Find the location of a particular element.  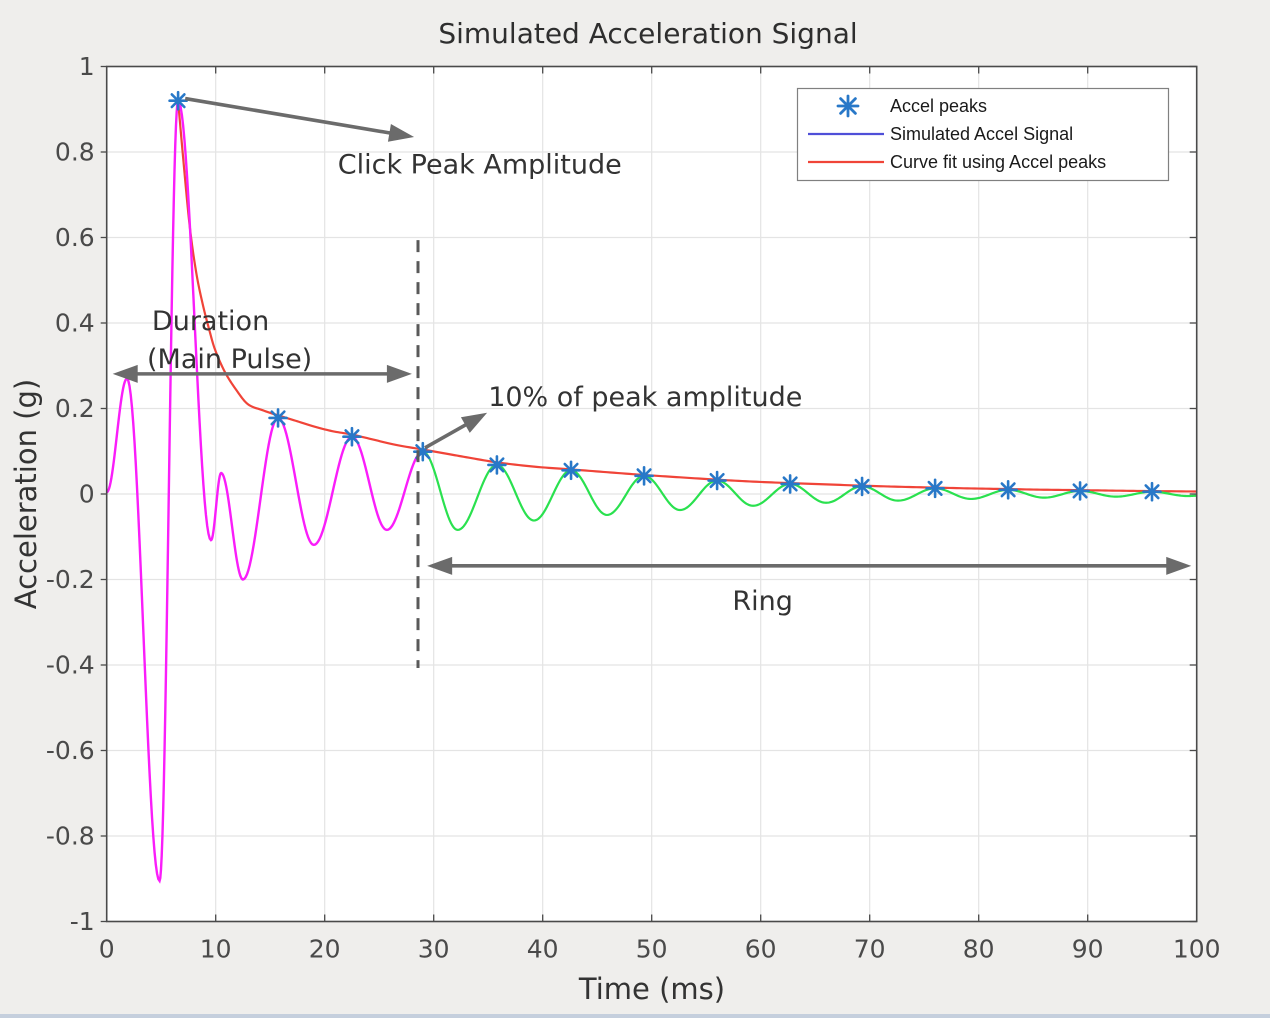

legend-label-curve-fit: Curve fit using Accel peaks is located at coordinates (998, 162).